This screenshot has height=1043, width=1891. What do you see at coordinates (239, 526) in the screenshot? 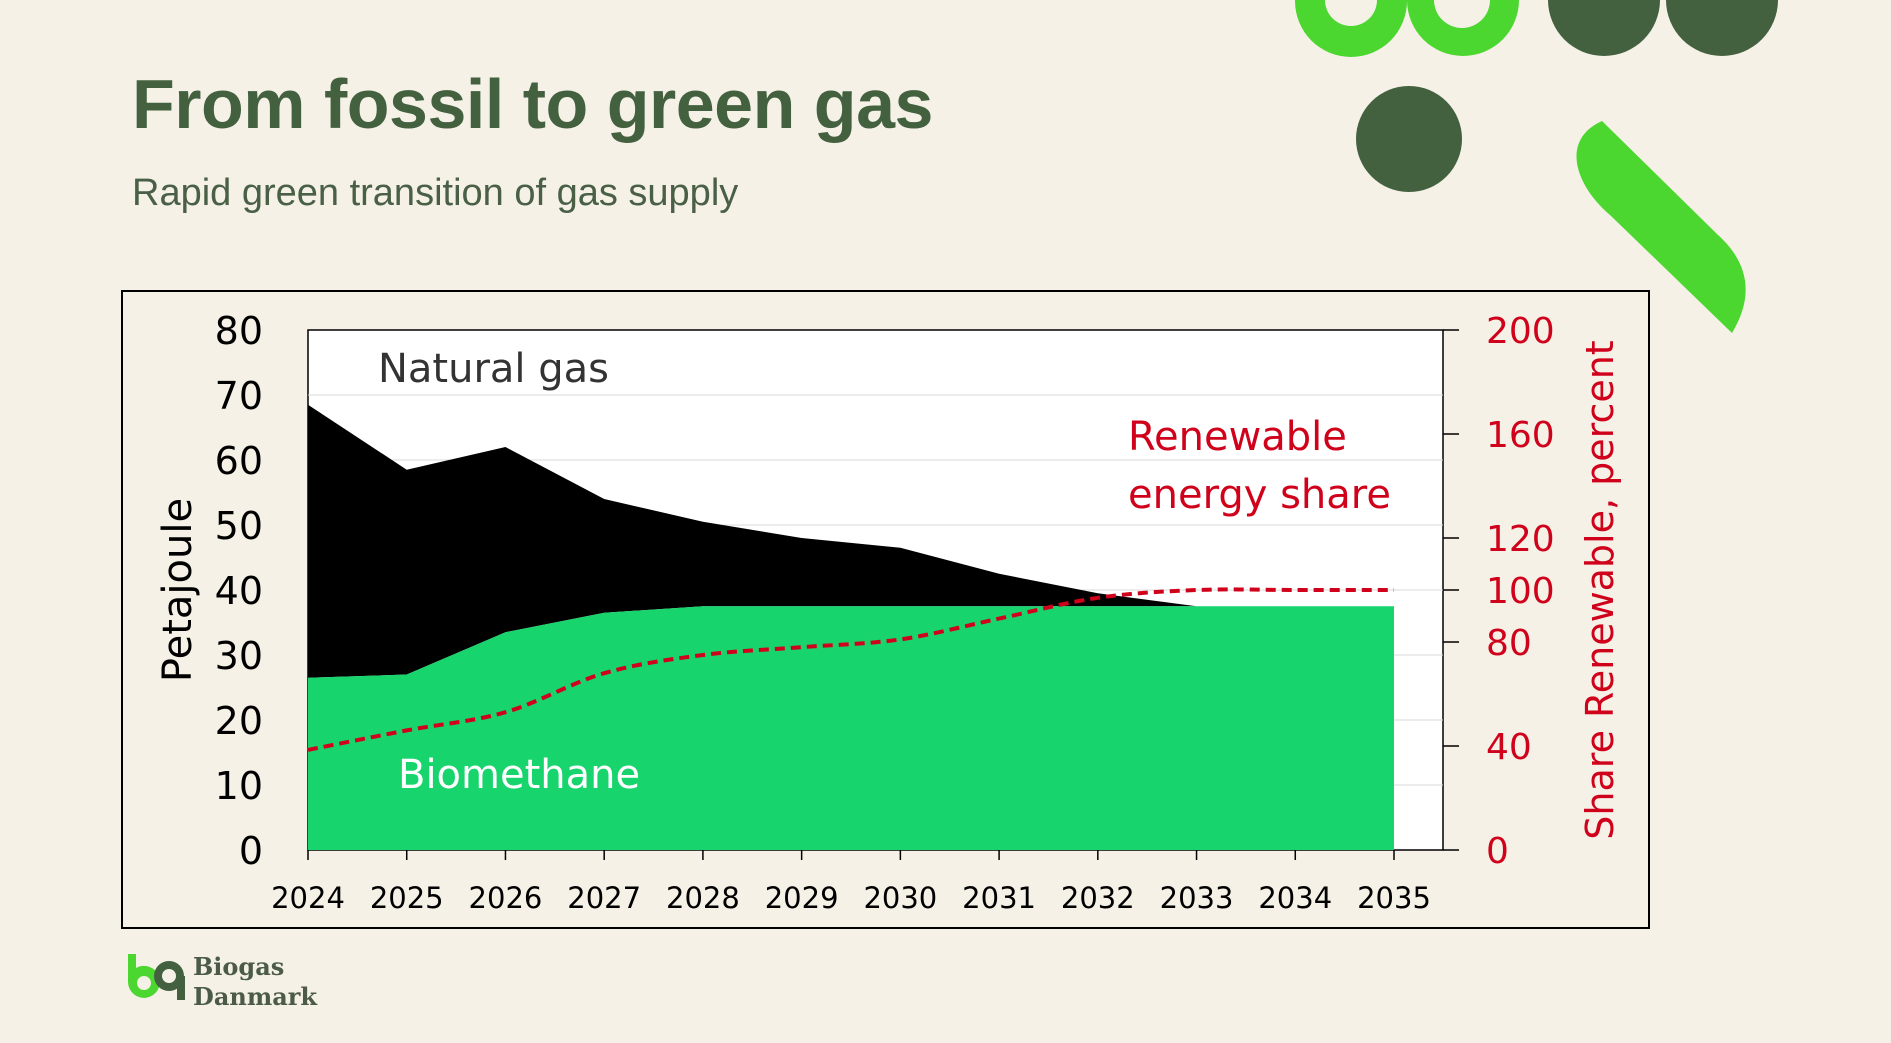
I see `y-tick-label: 50` at bounding box center [239, 526].